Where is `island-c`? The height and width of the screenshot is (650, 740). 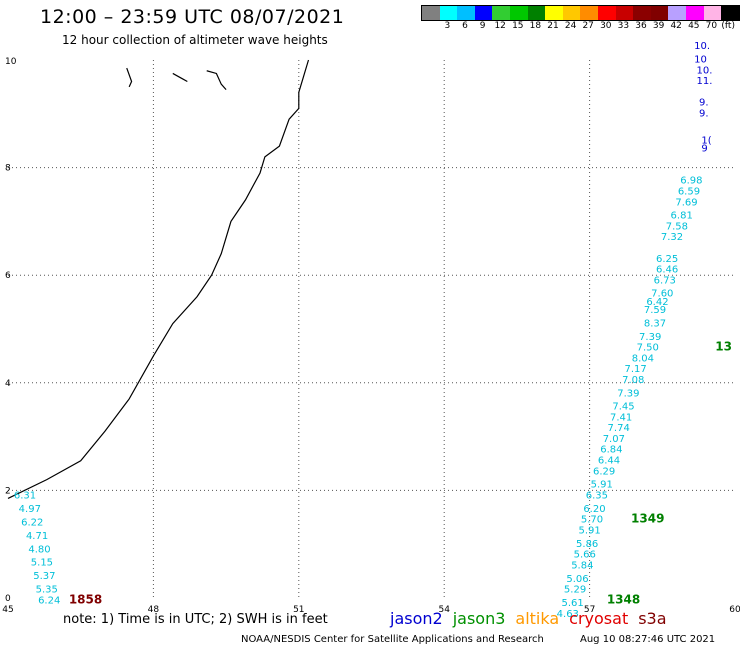
island-c is located at coordinates (216, 80).